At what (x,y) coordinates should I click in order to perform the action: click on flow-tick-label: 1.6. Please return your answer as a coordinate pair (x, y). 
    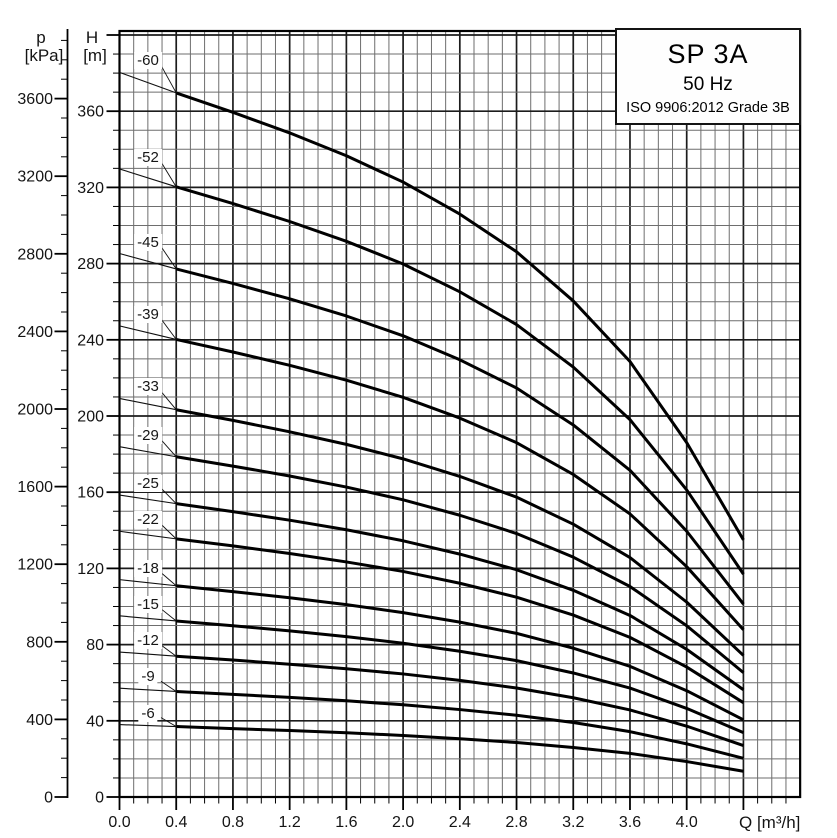
    Looking at the image, I should click on (346, 822).